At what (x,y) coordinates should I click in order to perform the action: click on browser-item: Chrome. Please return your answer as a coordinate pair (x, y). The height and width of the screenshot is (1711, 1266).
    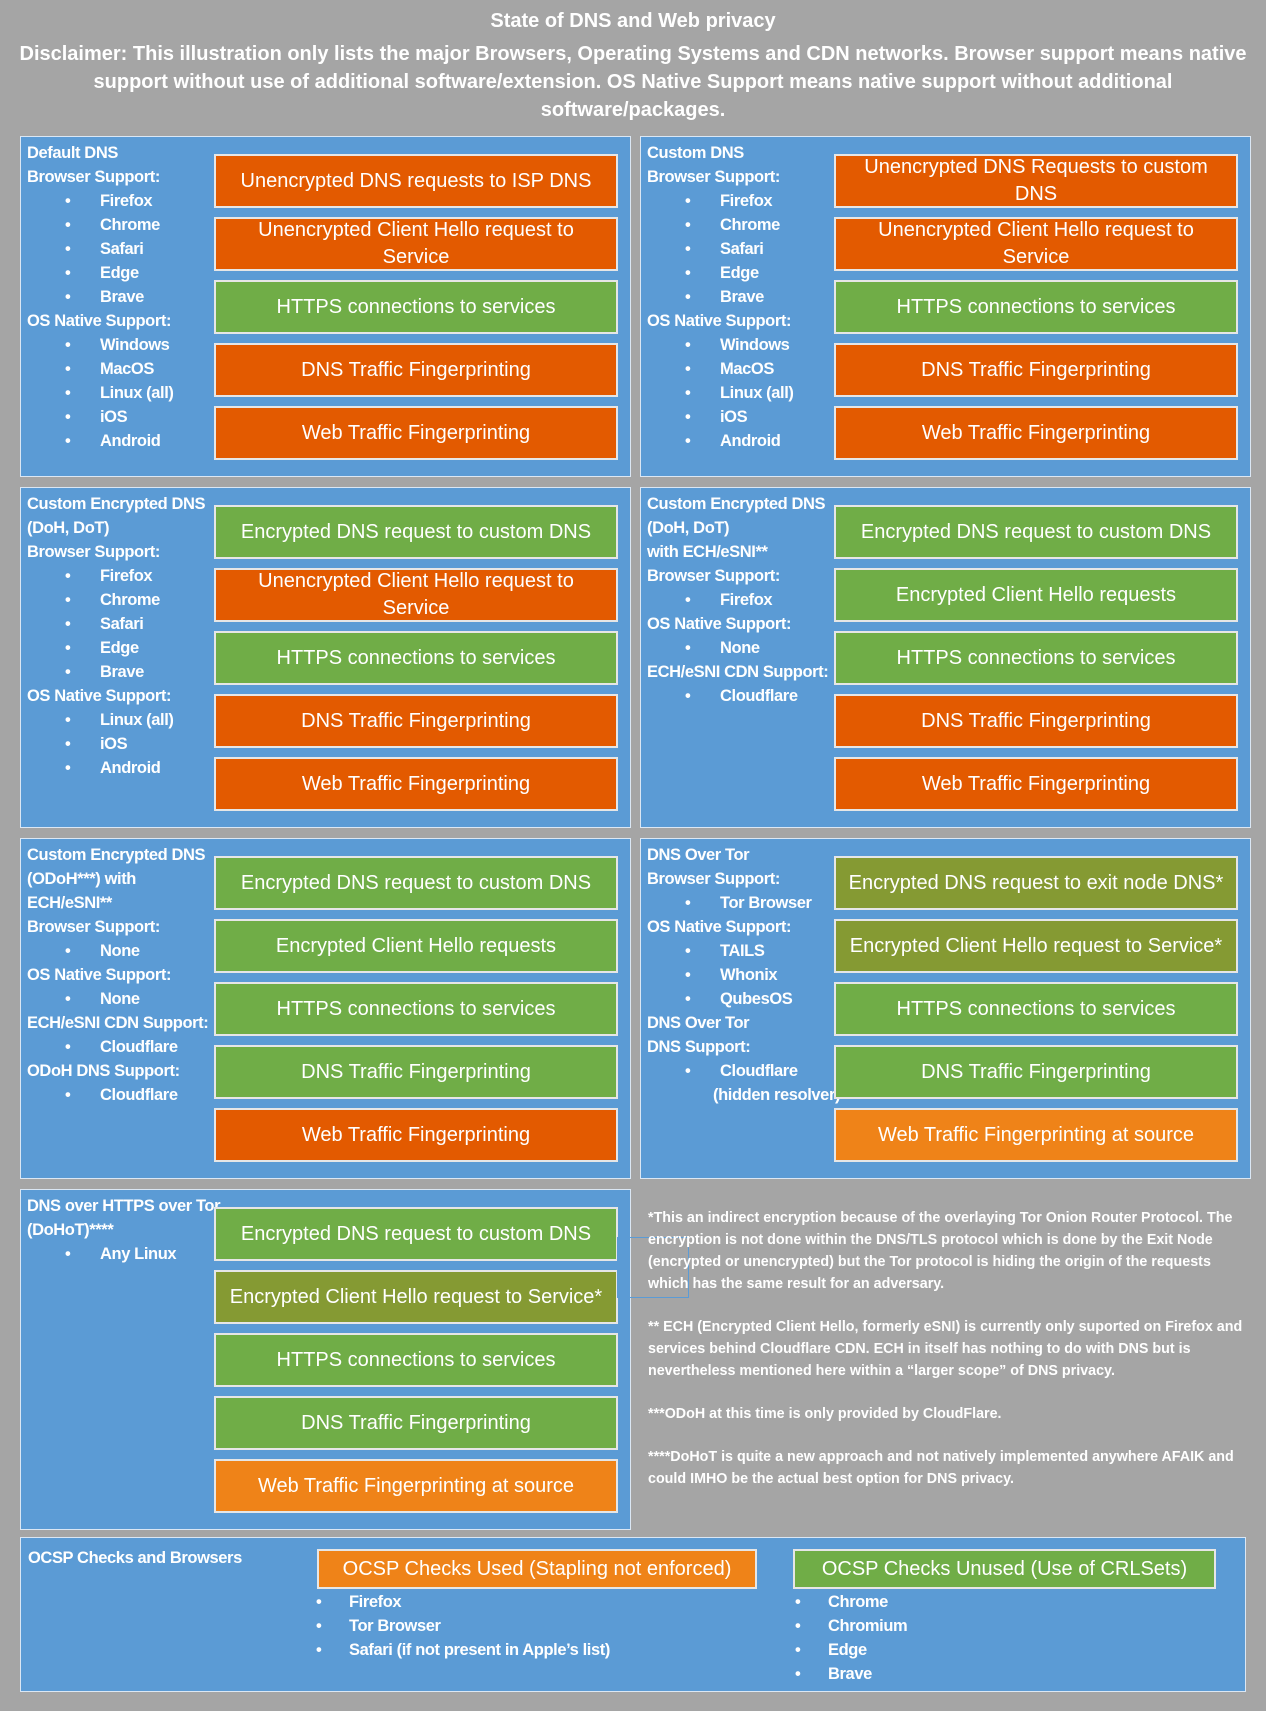
    Looking at the image, I should click on (849, 1602).